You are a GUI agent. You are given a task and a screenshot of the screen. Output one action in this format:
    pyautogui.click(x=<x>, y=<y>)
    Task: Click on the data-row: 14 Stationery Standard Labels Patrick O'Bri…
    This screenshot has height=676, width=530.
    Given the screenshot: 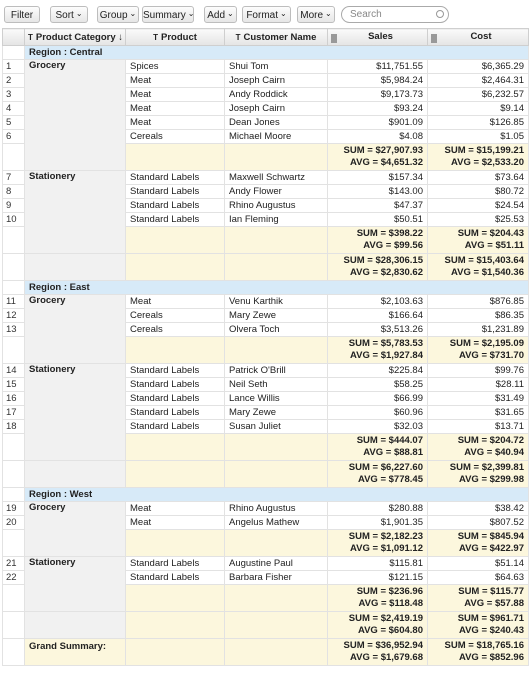 What is the action you would take?
    pyautogui.click(x=265, y=412)
    